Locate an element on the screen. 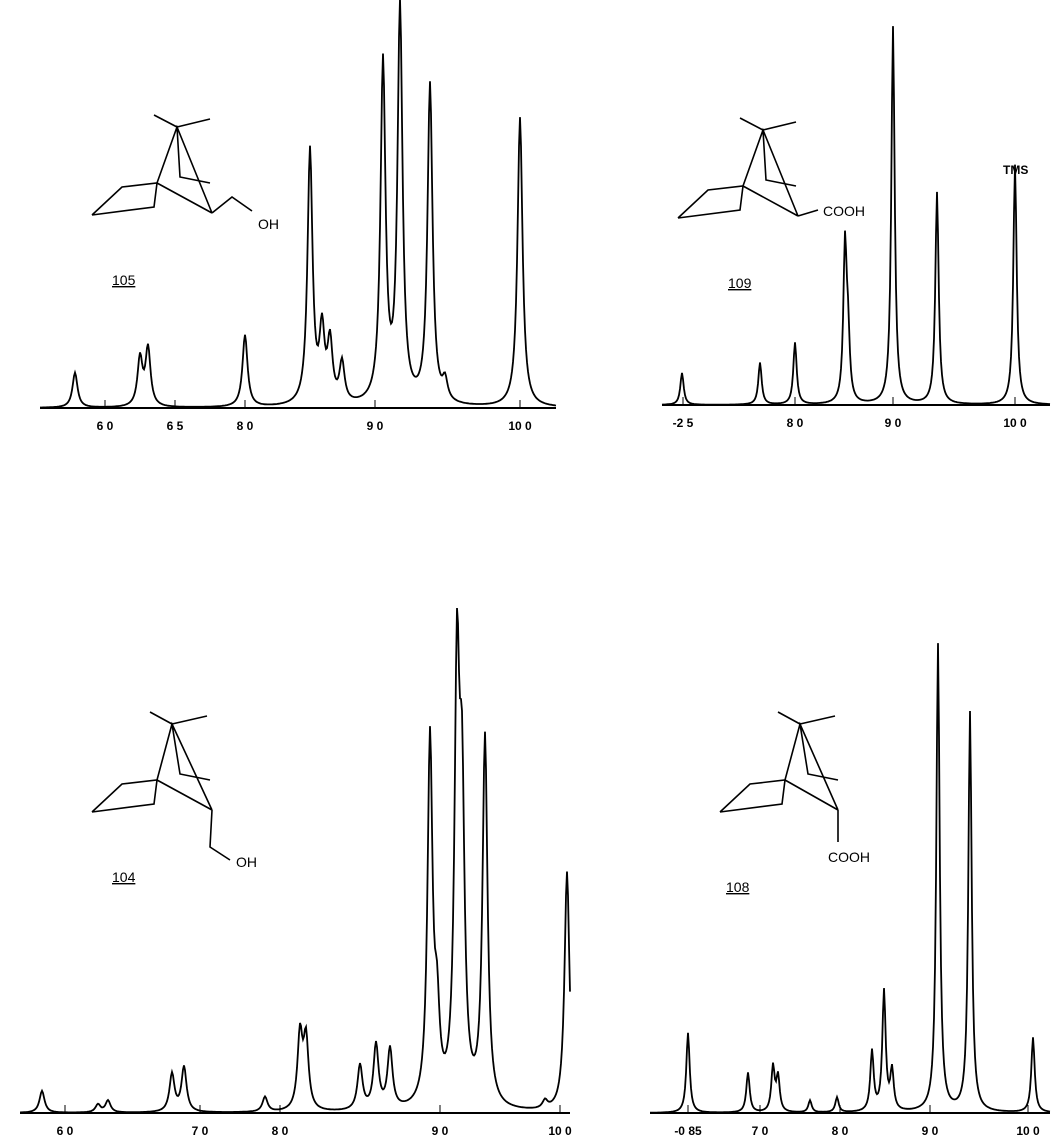 This screenshot has height=1147, width=1052. structure: OH 105 is located at coordinates (185, 201).